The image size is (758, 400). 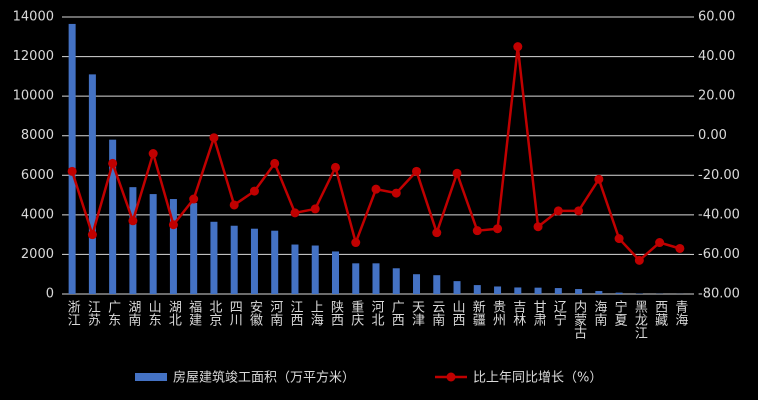 What do you see at coordinates (73, 313) in the screenshot?
I see `x-tick-label: 浙江` at bounding box center [73, 313].